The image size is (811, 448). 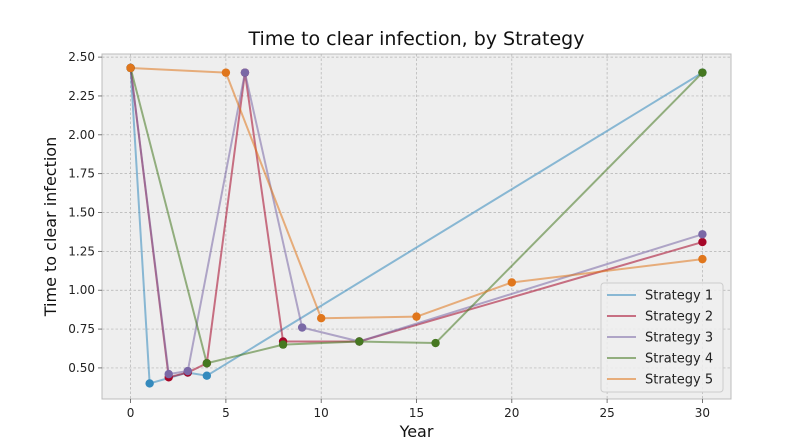 What do you see at coordinates (416, 39) in the screenshot?
I see `chart-title: Time to clear infection, by Strategy` at bounding box center [416, 39].